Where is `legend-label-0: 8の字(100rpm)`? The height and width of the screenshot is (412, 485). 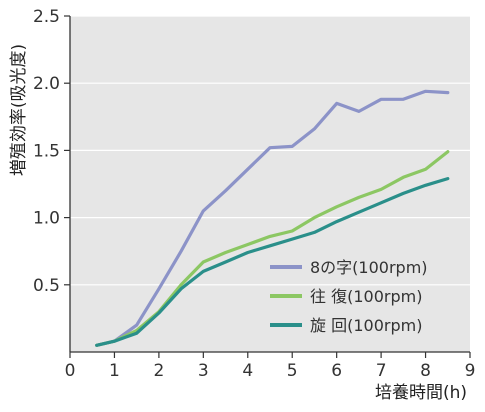 legend-label-0: 8の字(100rpm) is located at coordinates (369, 267).